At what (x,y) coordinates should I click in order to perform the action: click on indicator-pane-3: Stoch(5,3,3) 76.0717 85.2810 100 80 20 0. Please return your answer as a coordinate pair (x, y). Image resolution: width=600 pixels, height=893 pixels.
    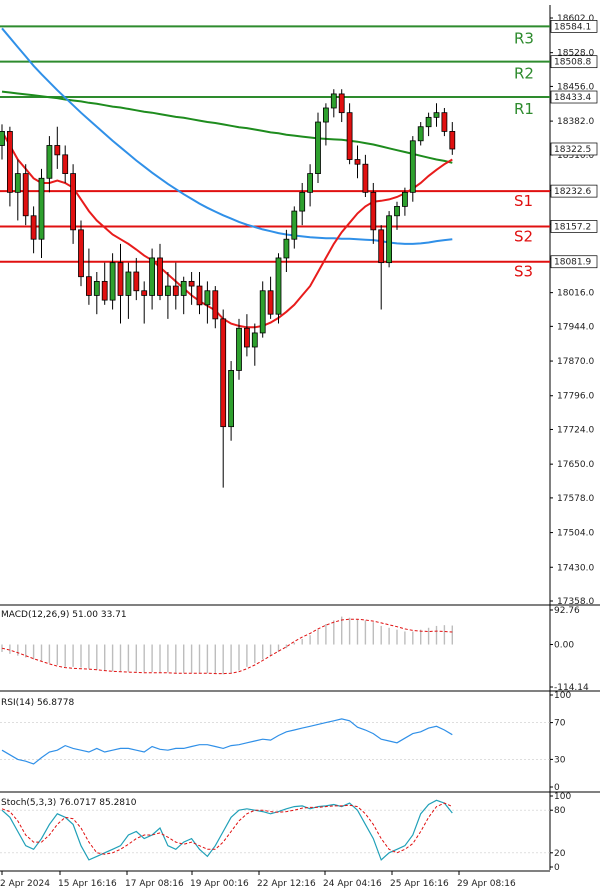
    Looking at the image, I should click on (300, 832).